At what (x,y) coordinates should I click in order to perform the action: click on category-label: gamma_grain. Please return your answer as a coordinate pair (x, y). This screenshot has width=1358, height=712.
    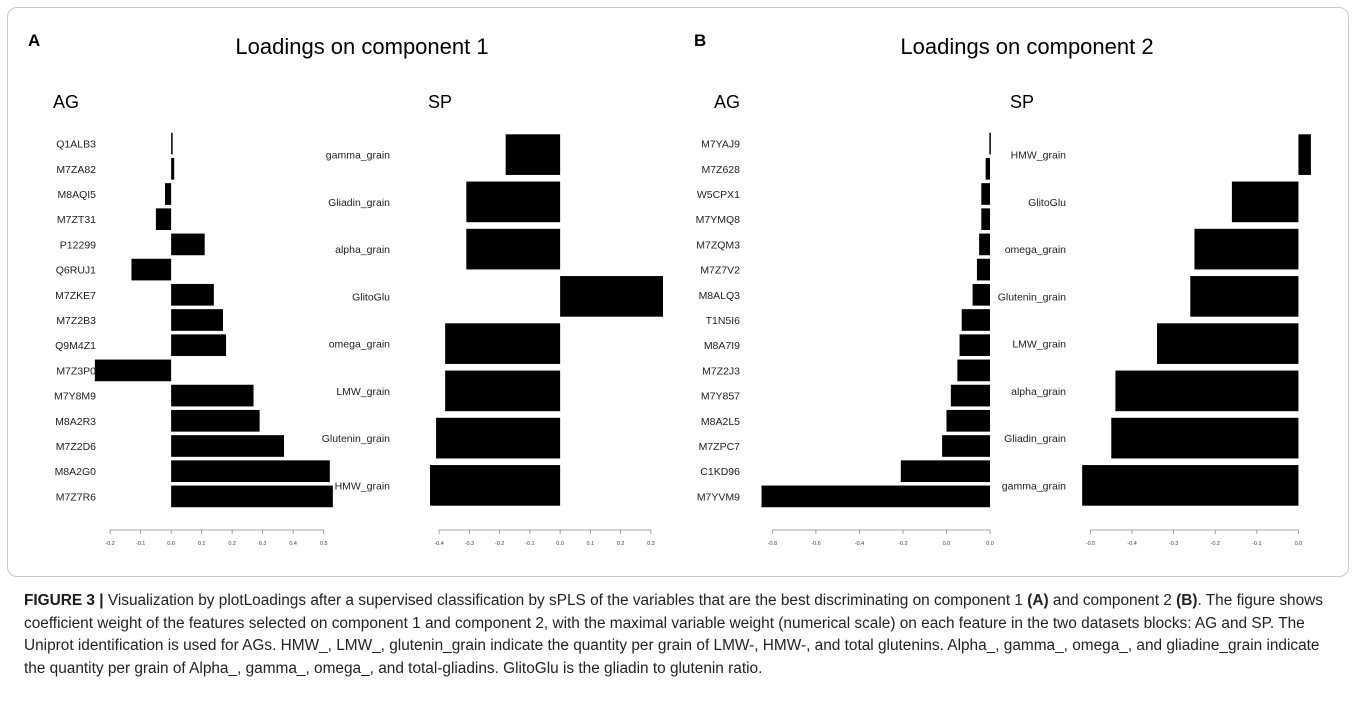
    Looking at the image, I should click on (1034, 486).